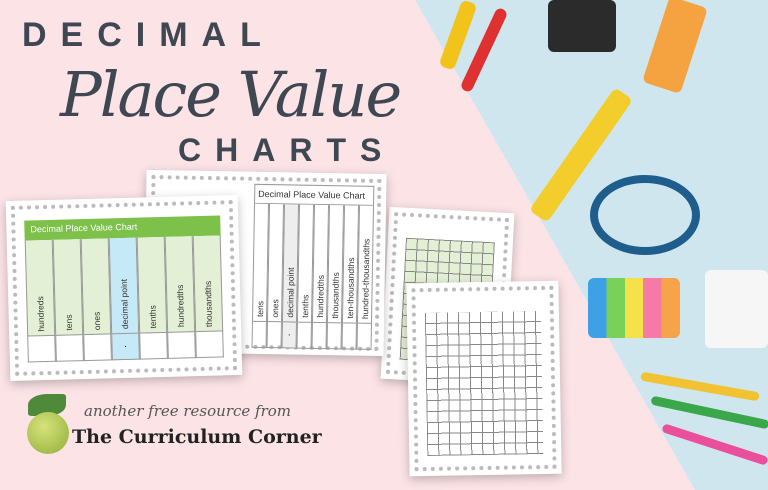 The image size is (768, 490). I want to click on column-label: ten-thousandths, so click(350, 288).